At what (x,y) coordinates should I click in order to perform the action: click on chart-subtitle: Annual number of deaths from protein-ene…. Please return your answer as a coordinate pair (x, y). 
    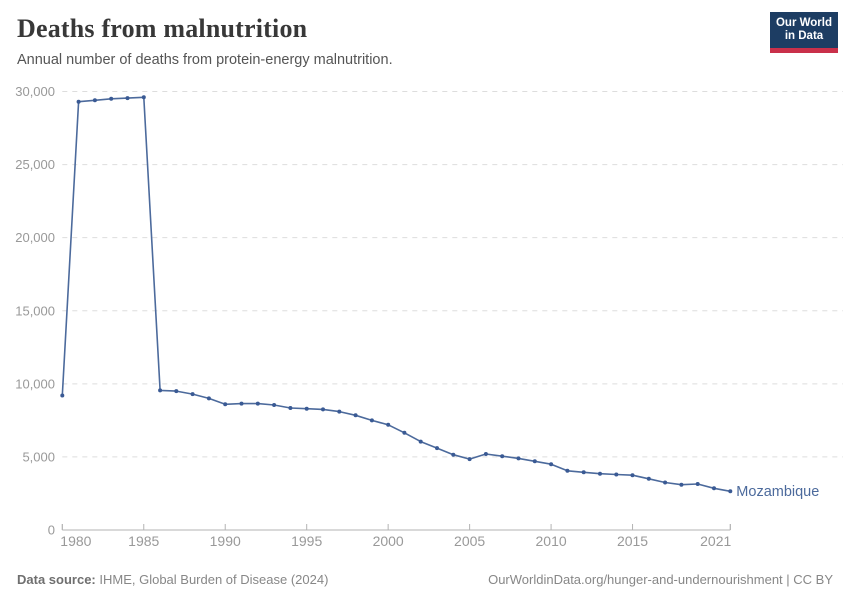
    Looking at the image, I should click on (205, 60).